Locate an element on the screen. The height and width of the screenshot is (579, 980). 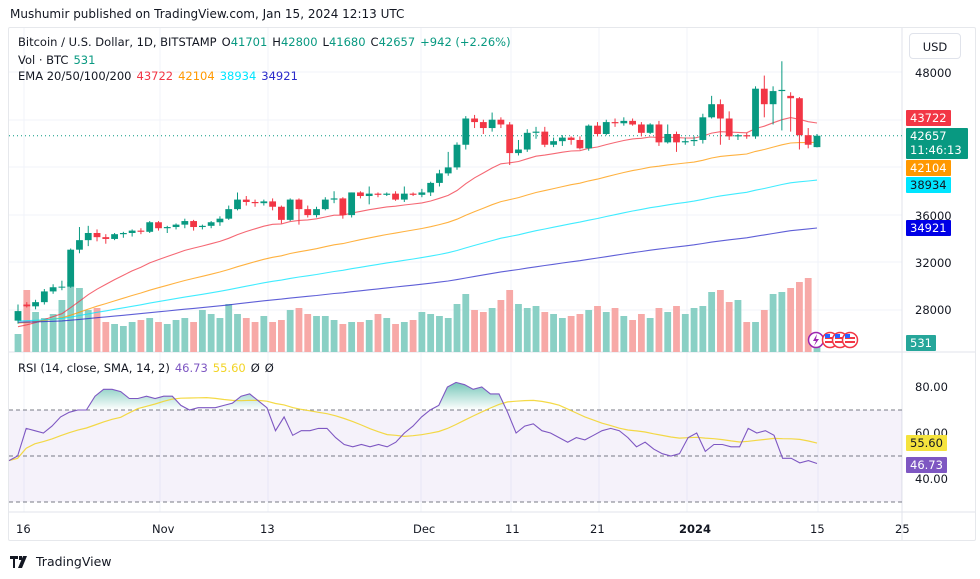
rsi-sma-line is located at coordinates (413, 429).